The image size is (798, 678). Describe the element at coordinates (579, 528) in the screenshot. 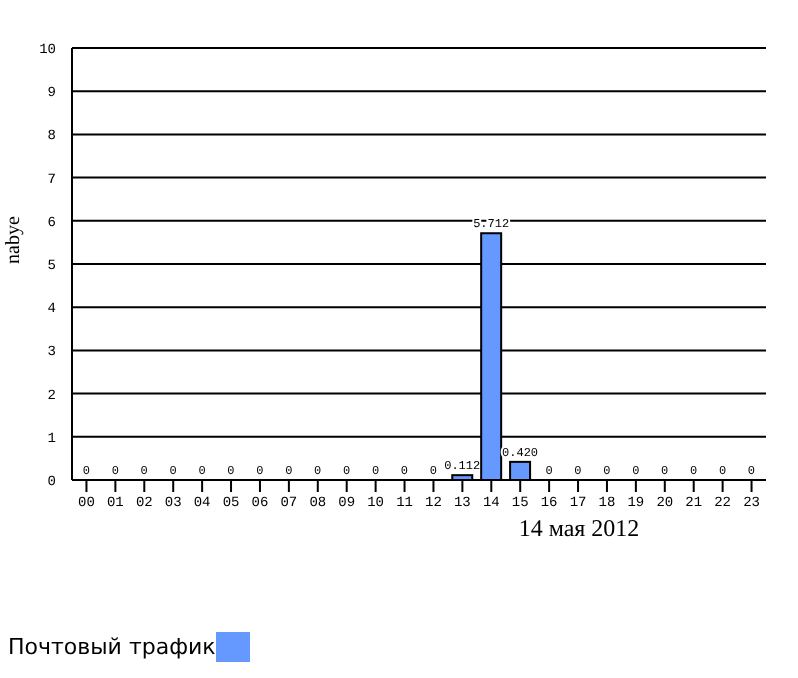

I see `x-axis-title: 14 мая 2012` at that location.